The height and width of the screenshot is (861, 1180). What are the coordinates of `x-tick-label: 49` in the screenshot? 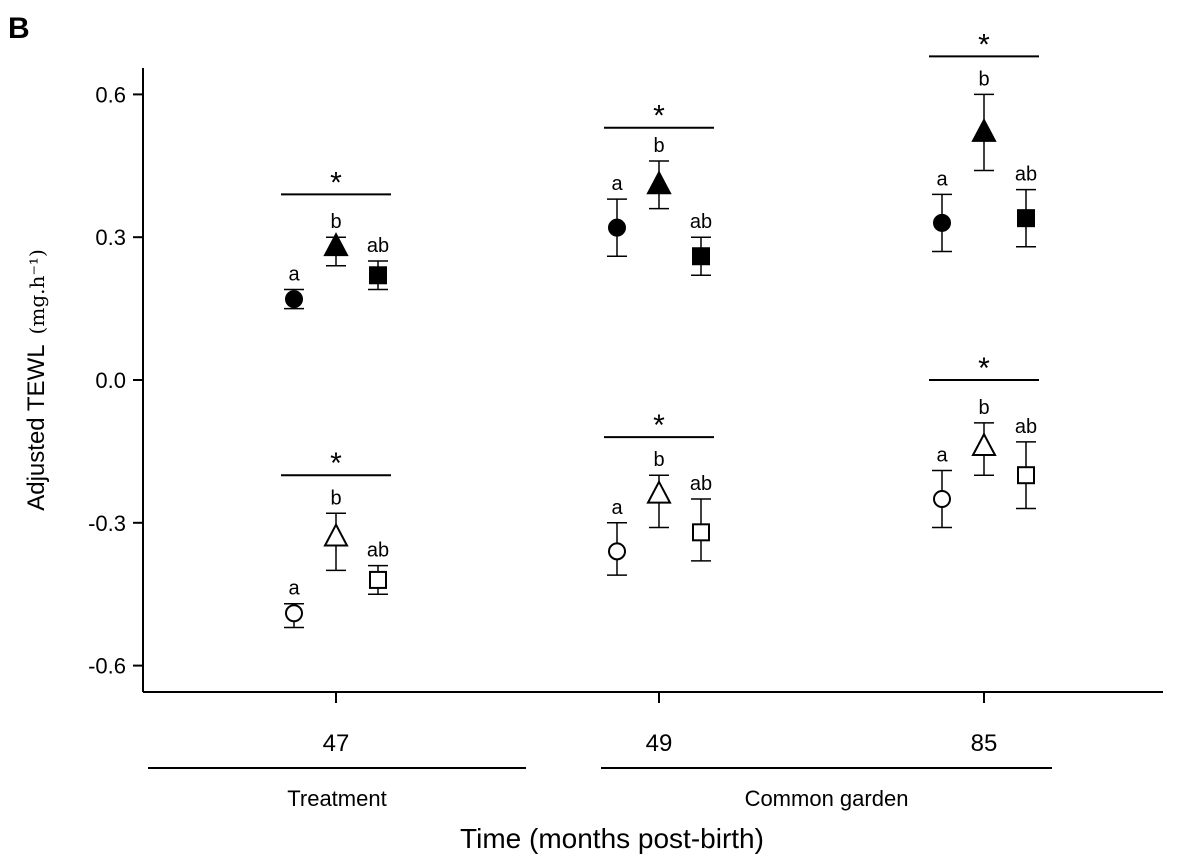 It's located at (659, 743).